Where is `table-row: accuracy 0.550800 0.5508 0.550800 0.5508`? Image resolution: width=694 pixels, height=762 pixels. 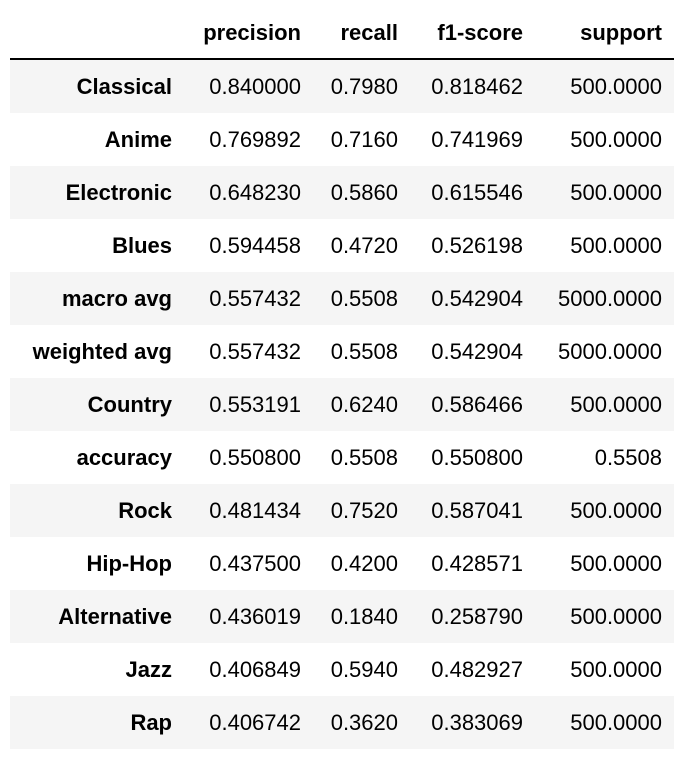
table-row: accuracy 0.550800 0.5508 0.550800 0.5508 is located at coordinates (342, 457).